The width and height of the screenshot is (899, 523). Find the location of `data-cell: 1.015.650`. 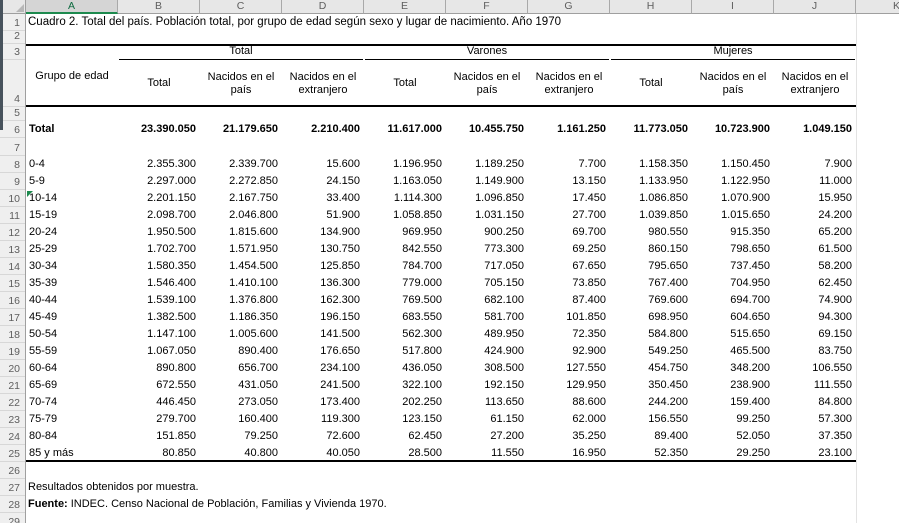

data-cell: 1.015.650 is located at coordinates (745, 215).